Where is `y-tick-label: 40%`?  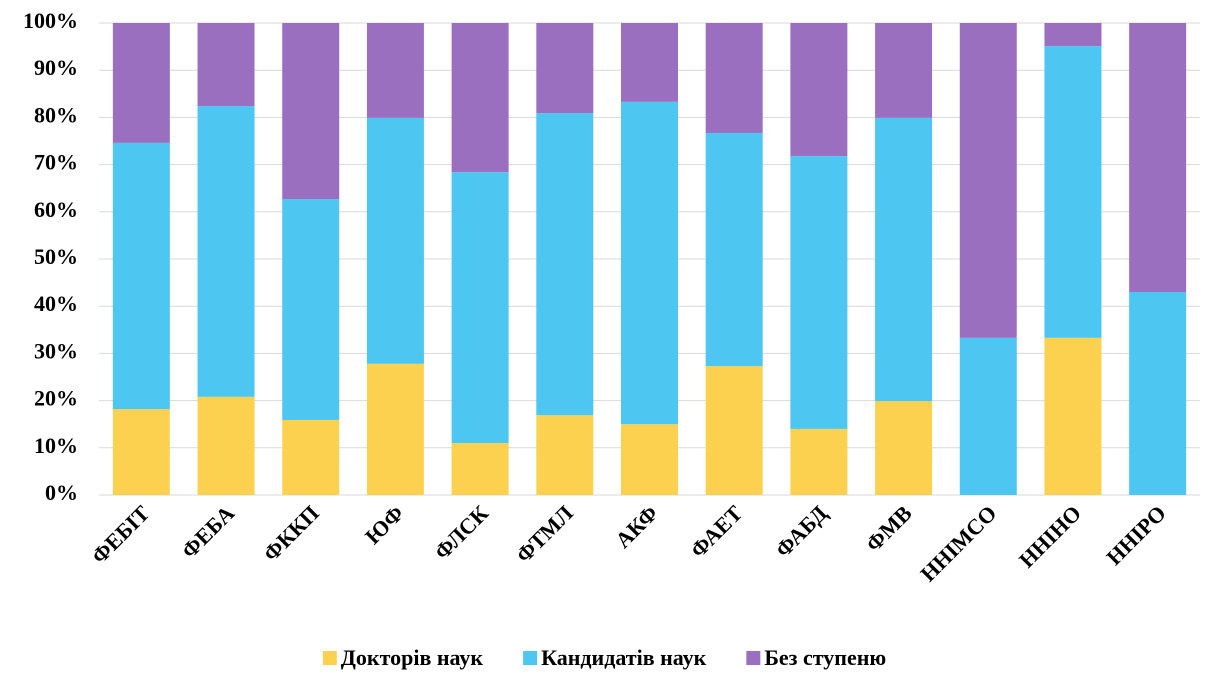
y-tick-label: 40% is located at coordinates (56, 303).